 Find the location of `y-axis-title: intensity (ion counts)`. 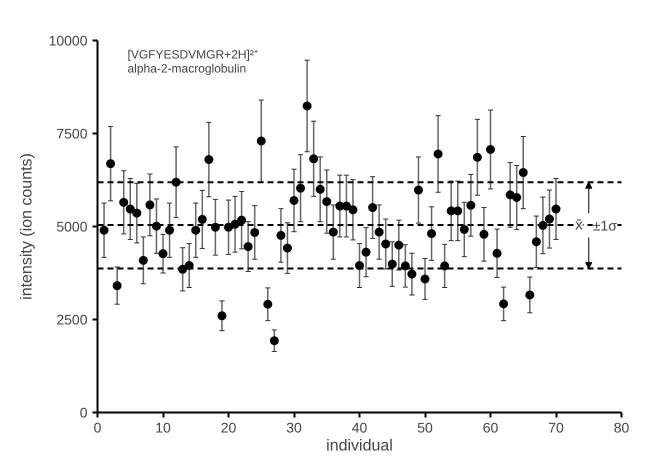

y-axis-title: intensity (ion counts) is located at coordinates (27, 226).